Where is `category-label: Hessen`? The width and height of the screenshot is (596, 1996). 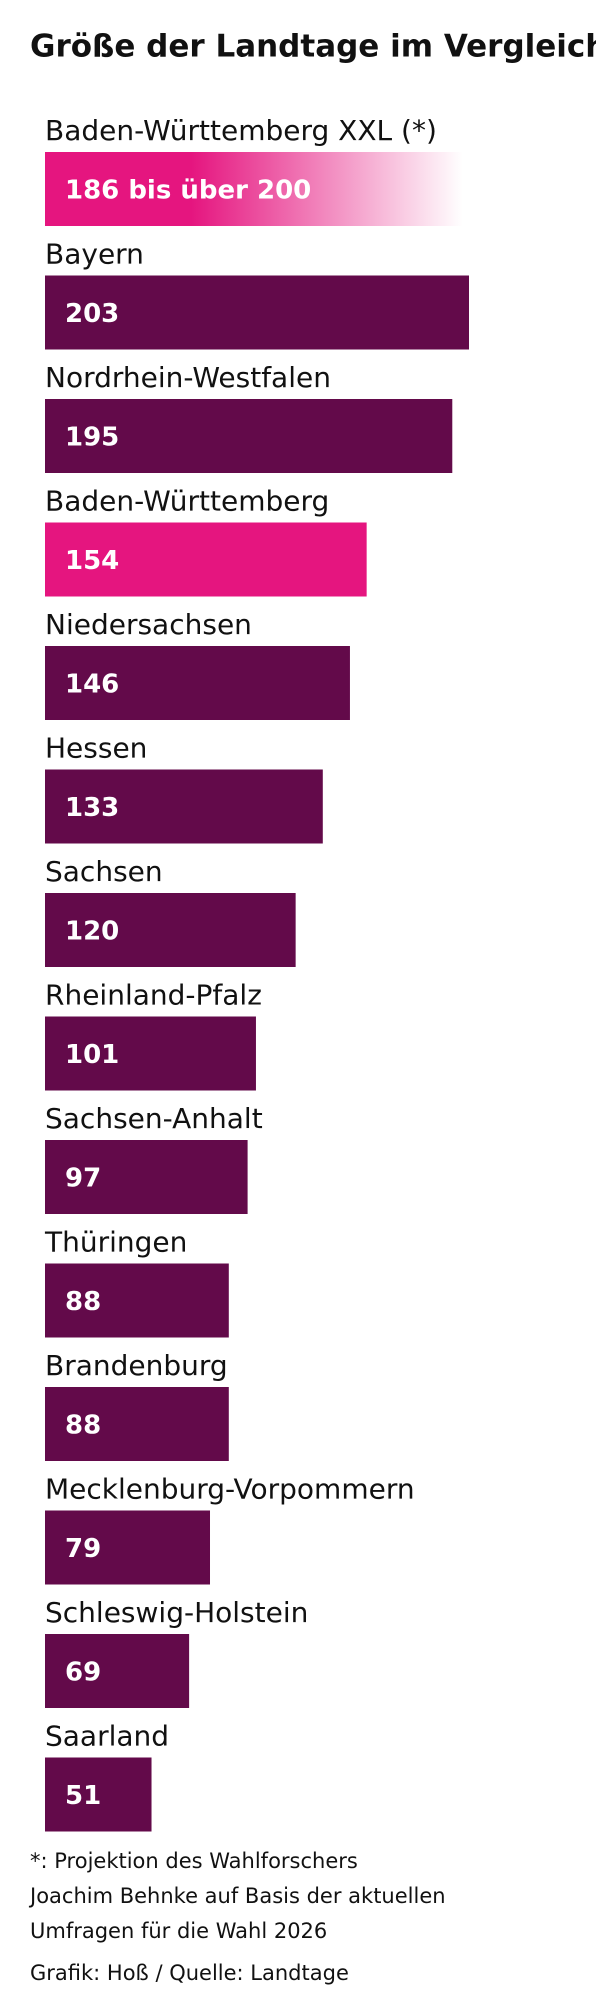 category-label: Hessen is located at coordinates (96, 748).